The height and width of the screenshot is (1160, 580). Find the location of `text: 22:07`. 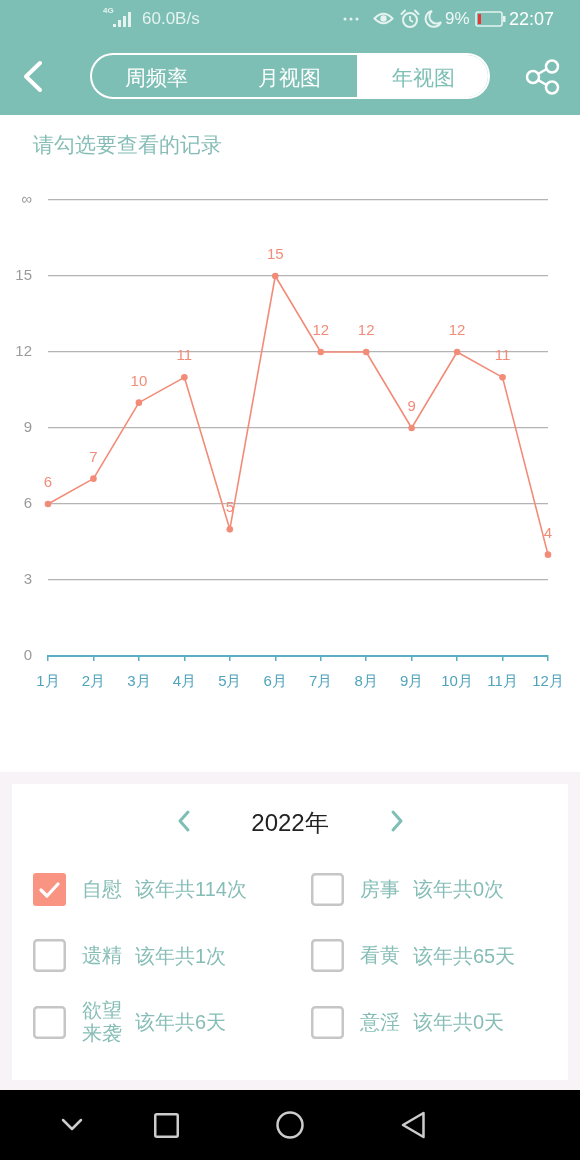

text: 22:07 is located at coordinates (532, 19).